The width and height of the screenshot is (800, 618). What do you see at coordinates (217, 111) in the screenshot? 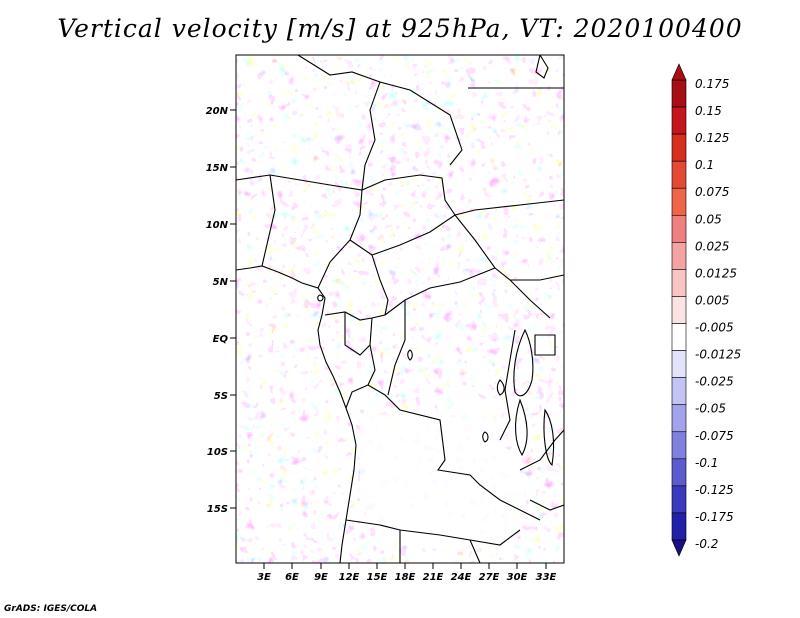
I see `lat-label: 20N` at bounding box center [217, 111].